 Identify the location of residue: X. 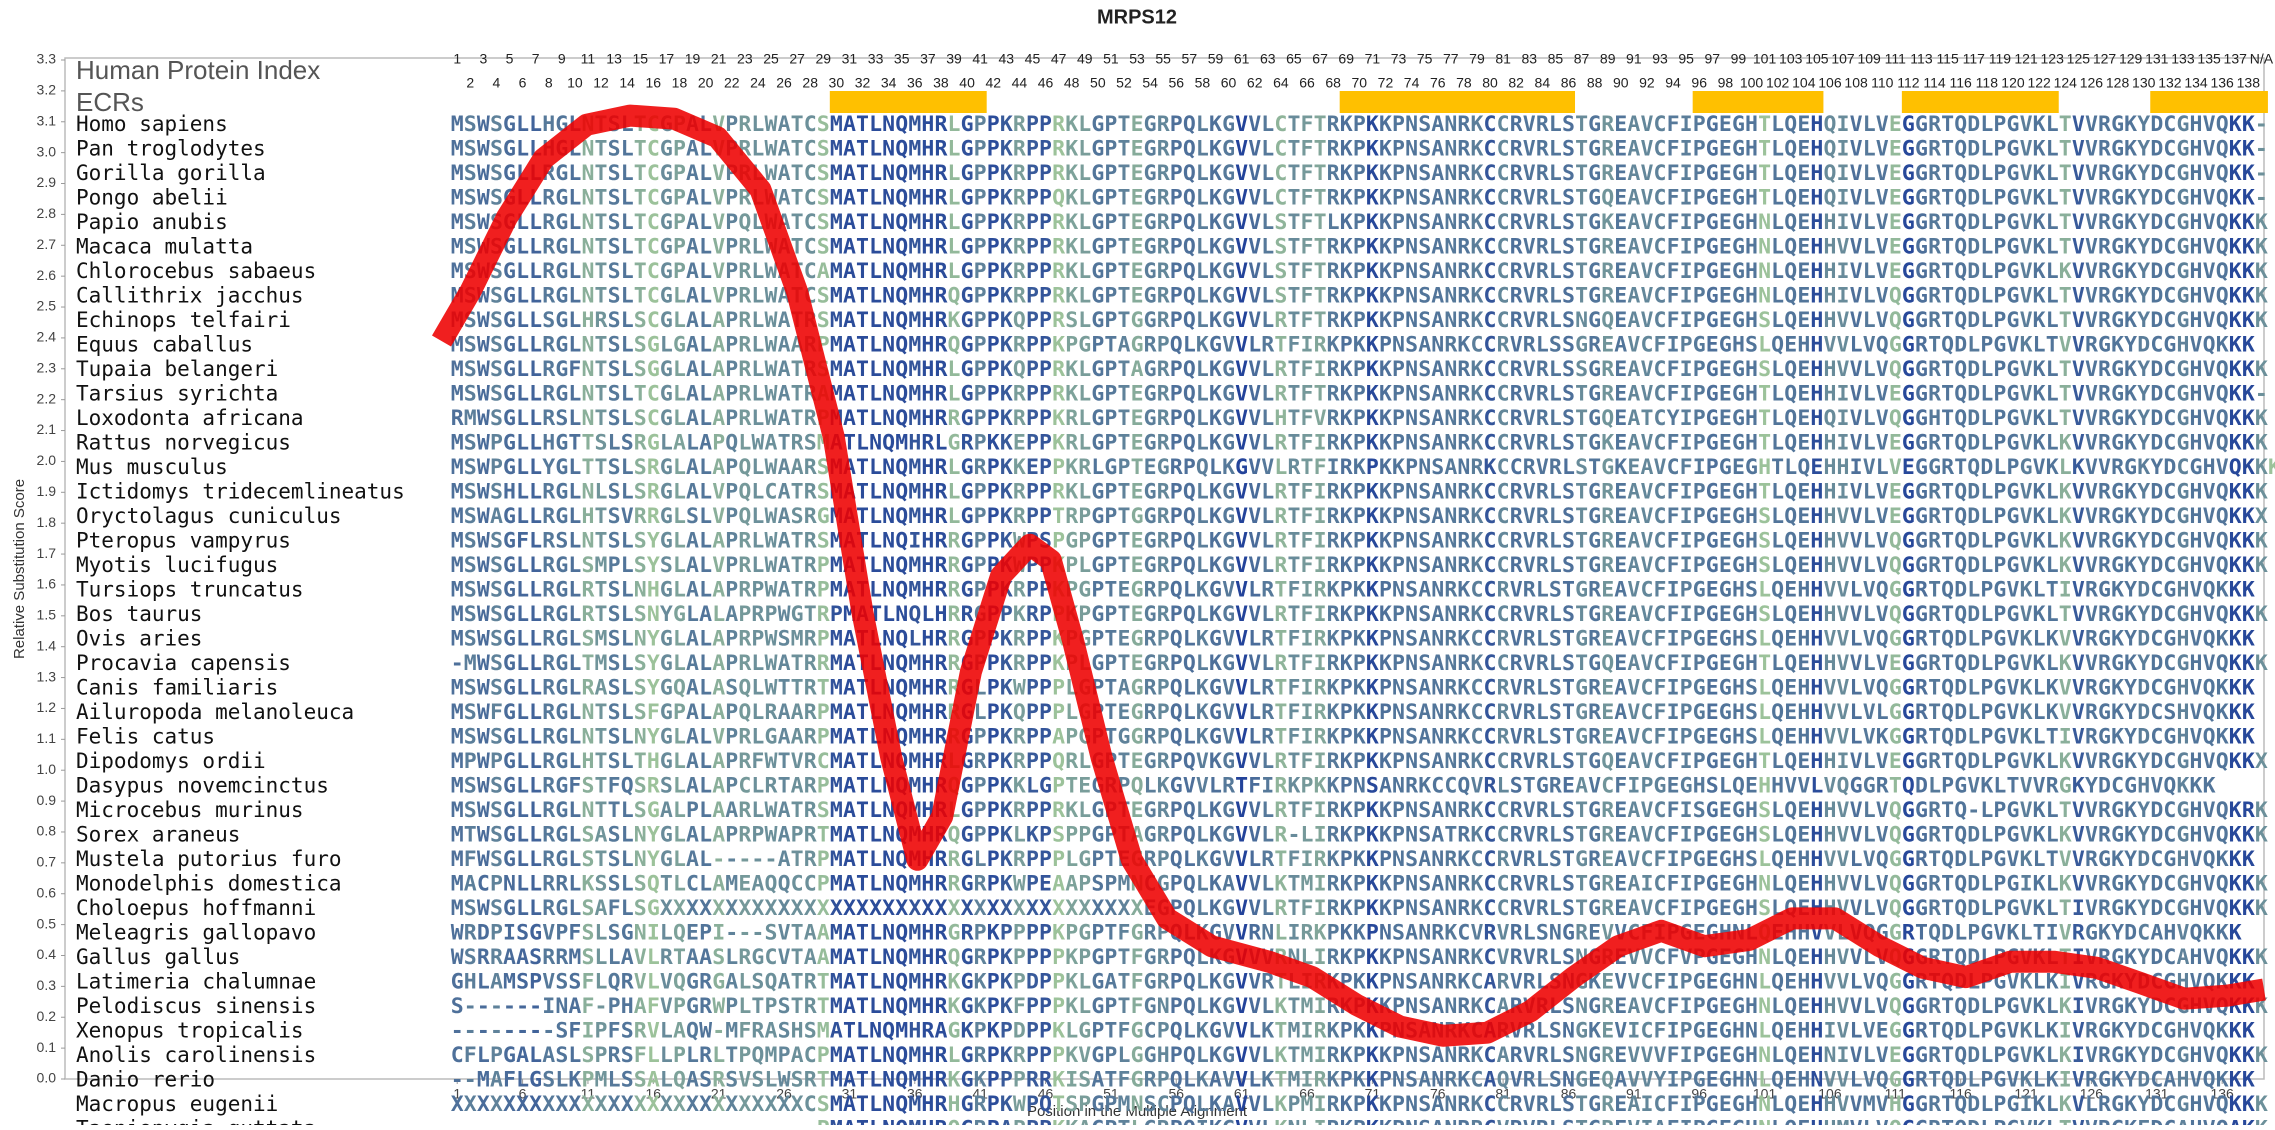
(1058, 908).